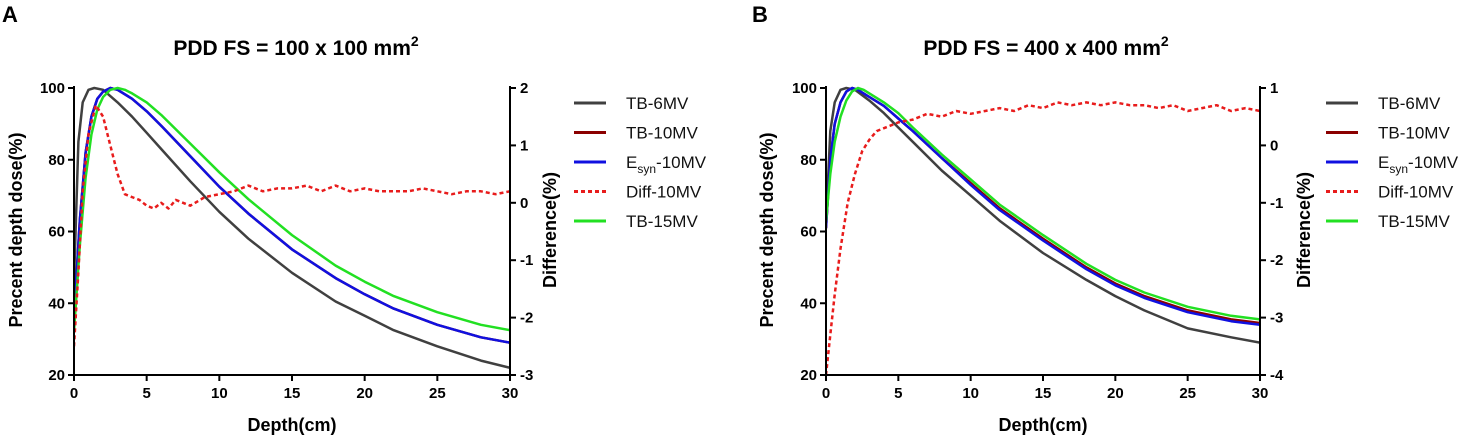 The image size is (1477, 438). I want to click on panel-letter: A, so click(10, 14).